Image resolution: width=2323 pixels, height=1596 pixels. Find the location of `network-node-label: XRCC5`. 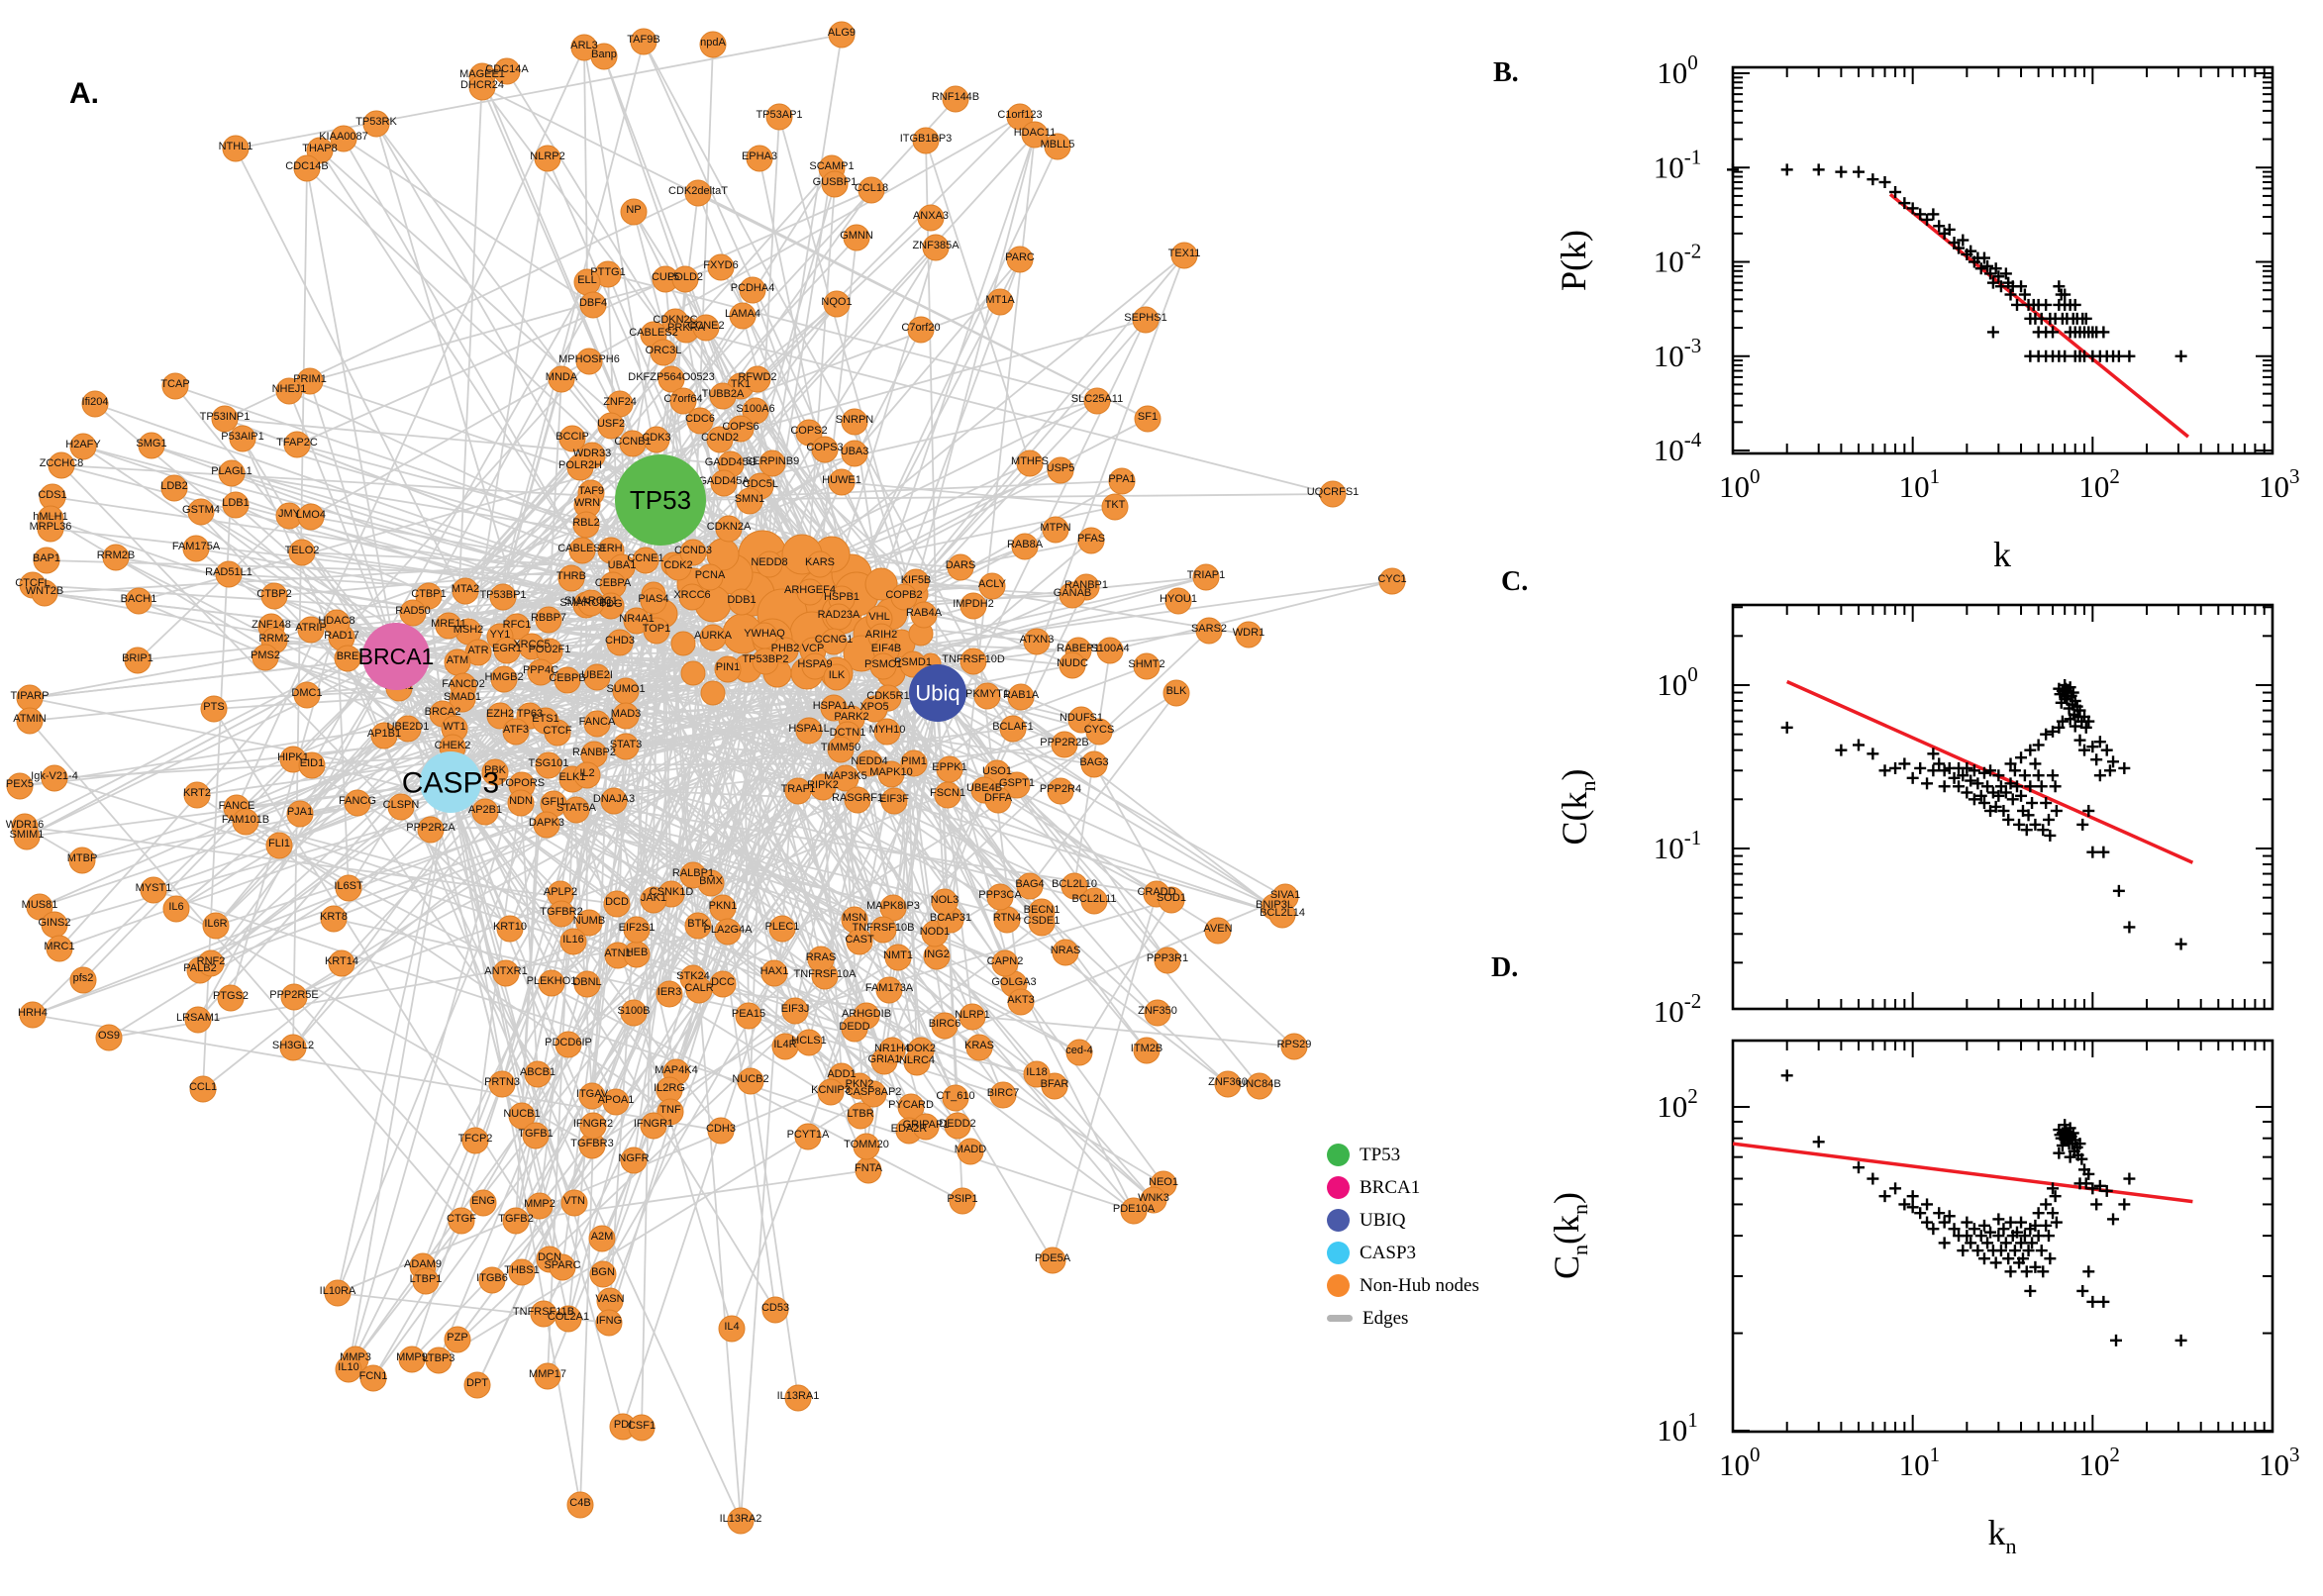

network-node-label: XRCC5 is located at coordinates (532, 644).